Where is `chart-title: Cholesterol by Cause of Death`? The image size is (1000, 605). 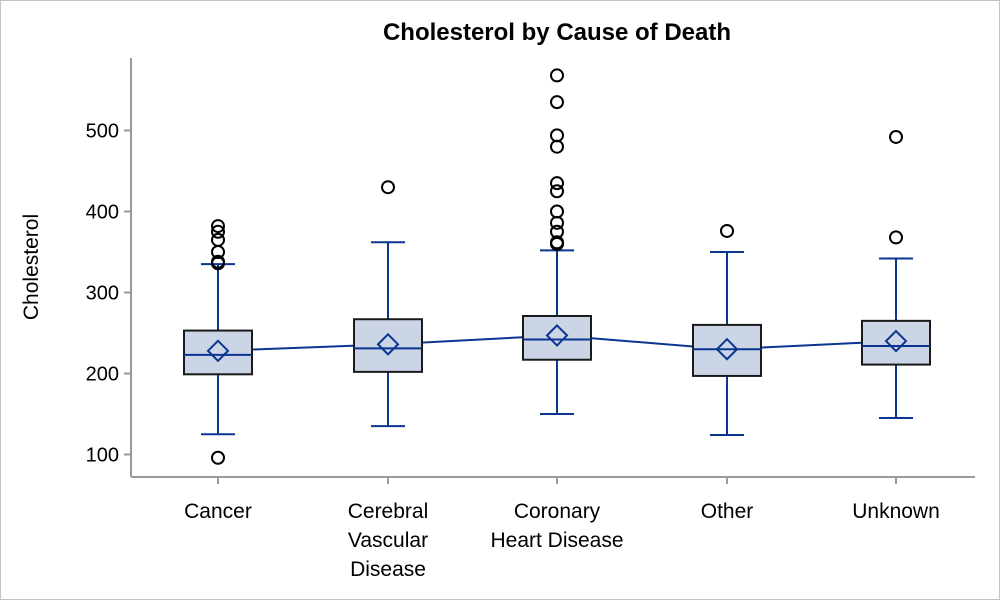
chart-title: Cholesterol by Cause of Death is located at coordinates (557, 32).